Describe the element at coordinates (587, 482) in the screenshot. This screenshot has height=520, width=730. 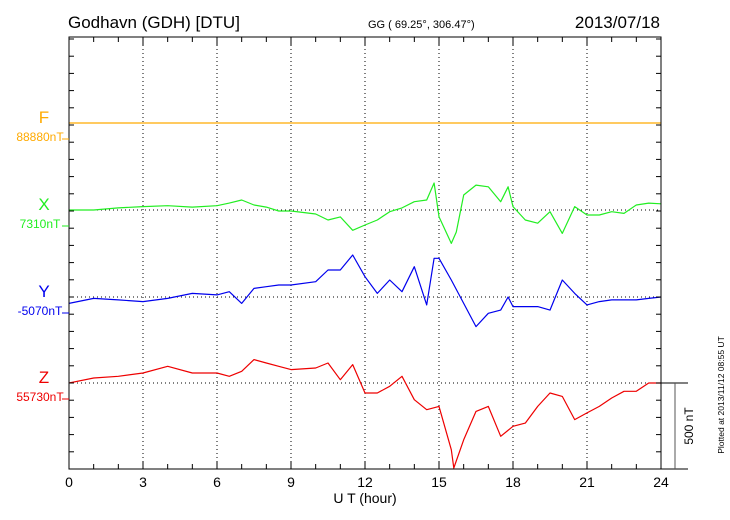
I see `x-tick-label: 21` at that location.